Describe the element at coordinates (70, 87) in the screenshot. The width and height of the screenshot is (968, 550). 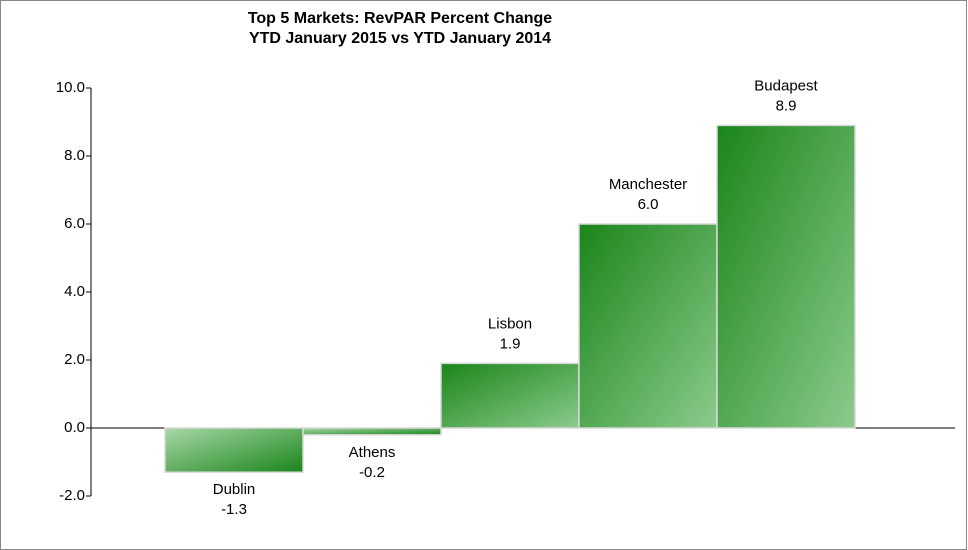
I see `y-tick-label: 10.0` at that location.